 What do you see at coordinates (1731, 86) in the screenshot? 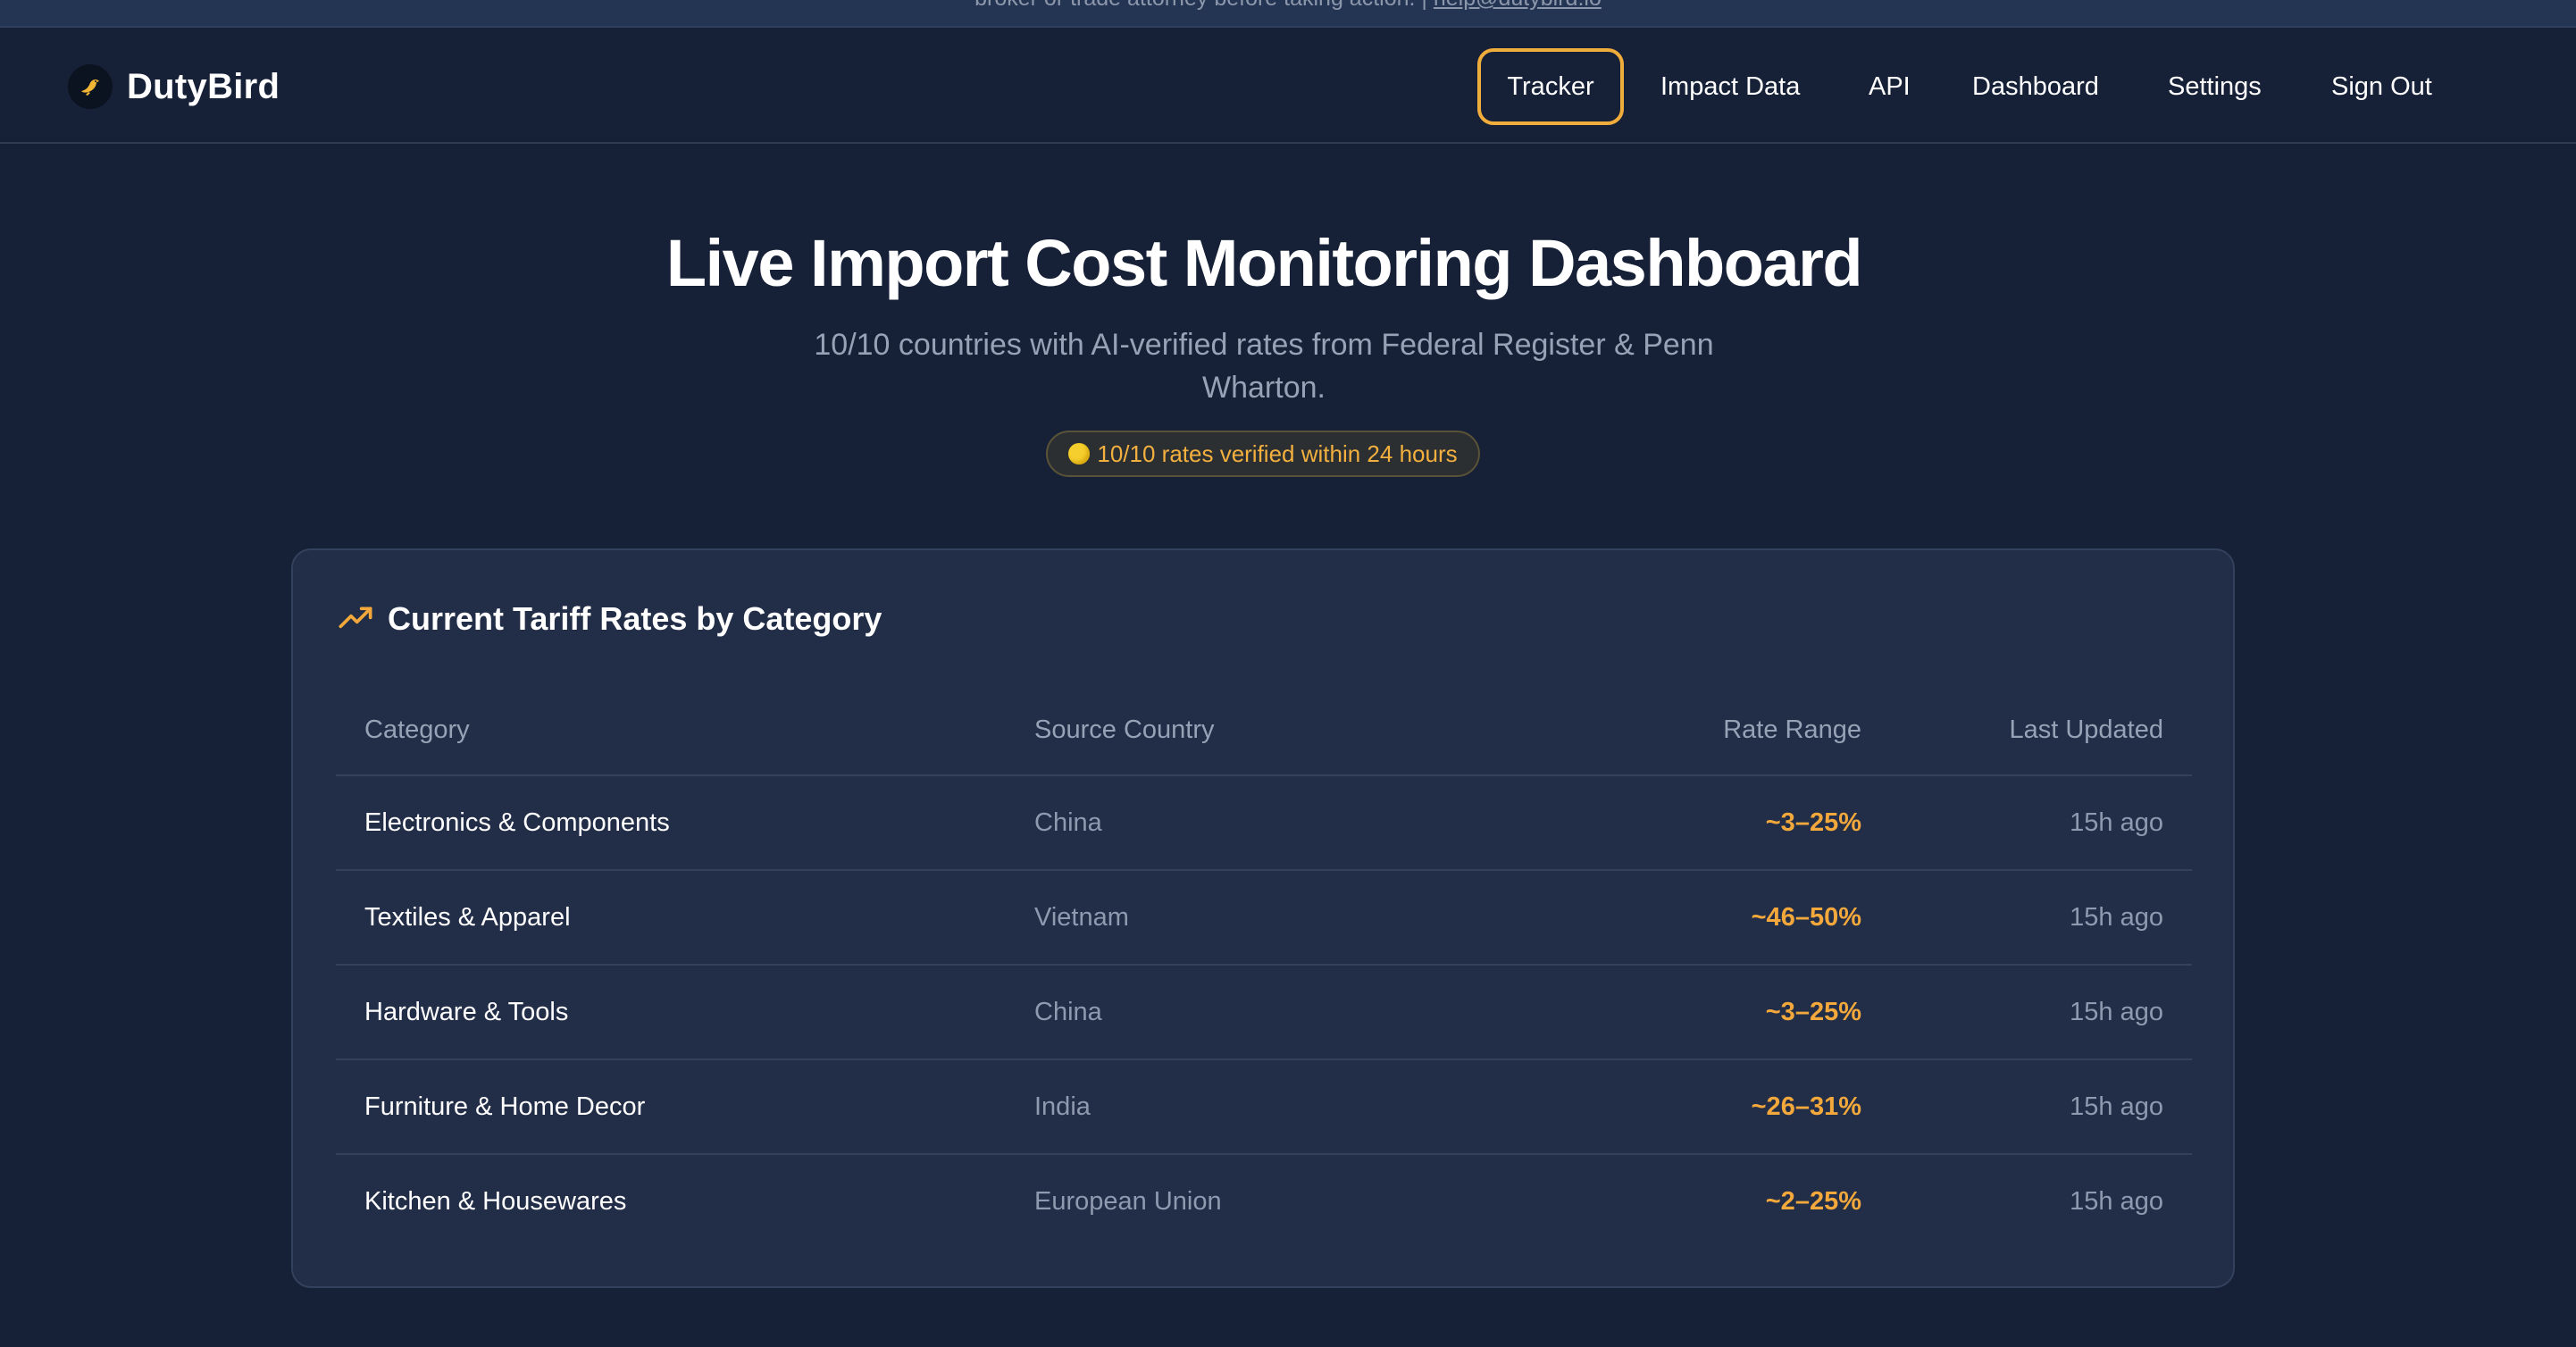
I see `nav-impact-data: Impact Data` at bounding box center [1731, 86].